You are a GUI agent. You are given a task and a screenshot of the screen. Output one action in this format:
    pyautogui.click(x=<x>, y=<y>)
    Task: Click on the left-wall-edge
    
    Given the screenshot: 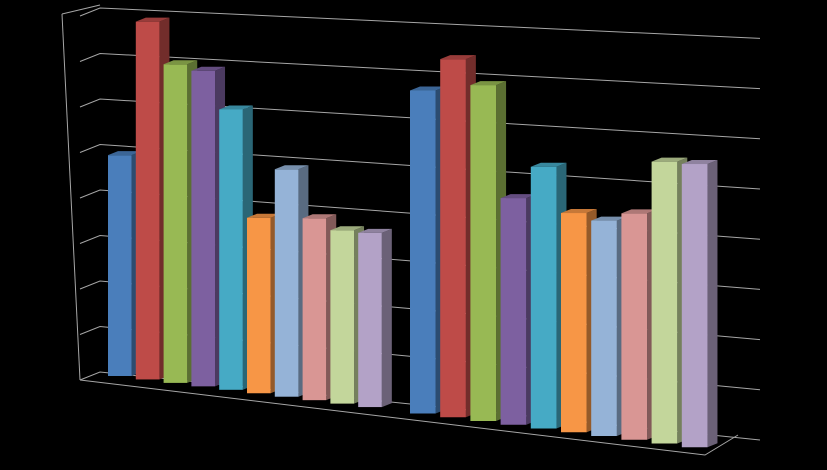 What is the action you would take?
    pyautogui.click(x=71, y=197)
    